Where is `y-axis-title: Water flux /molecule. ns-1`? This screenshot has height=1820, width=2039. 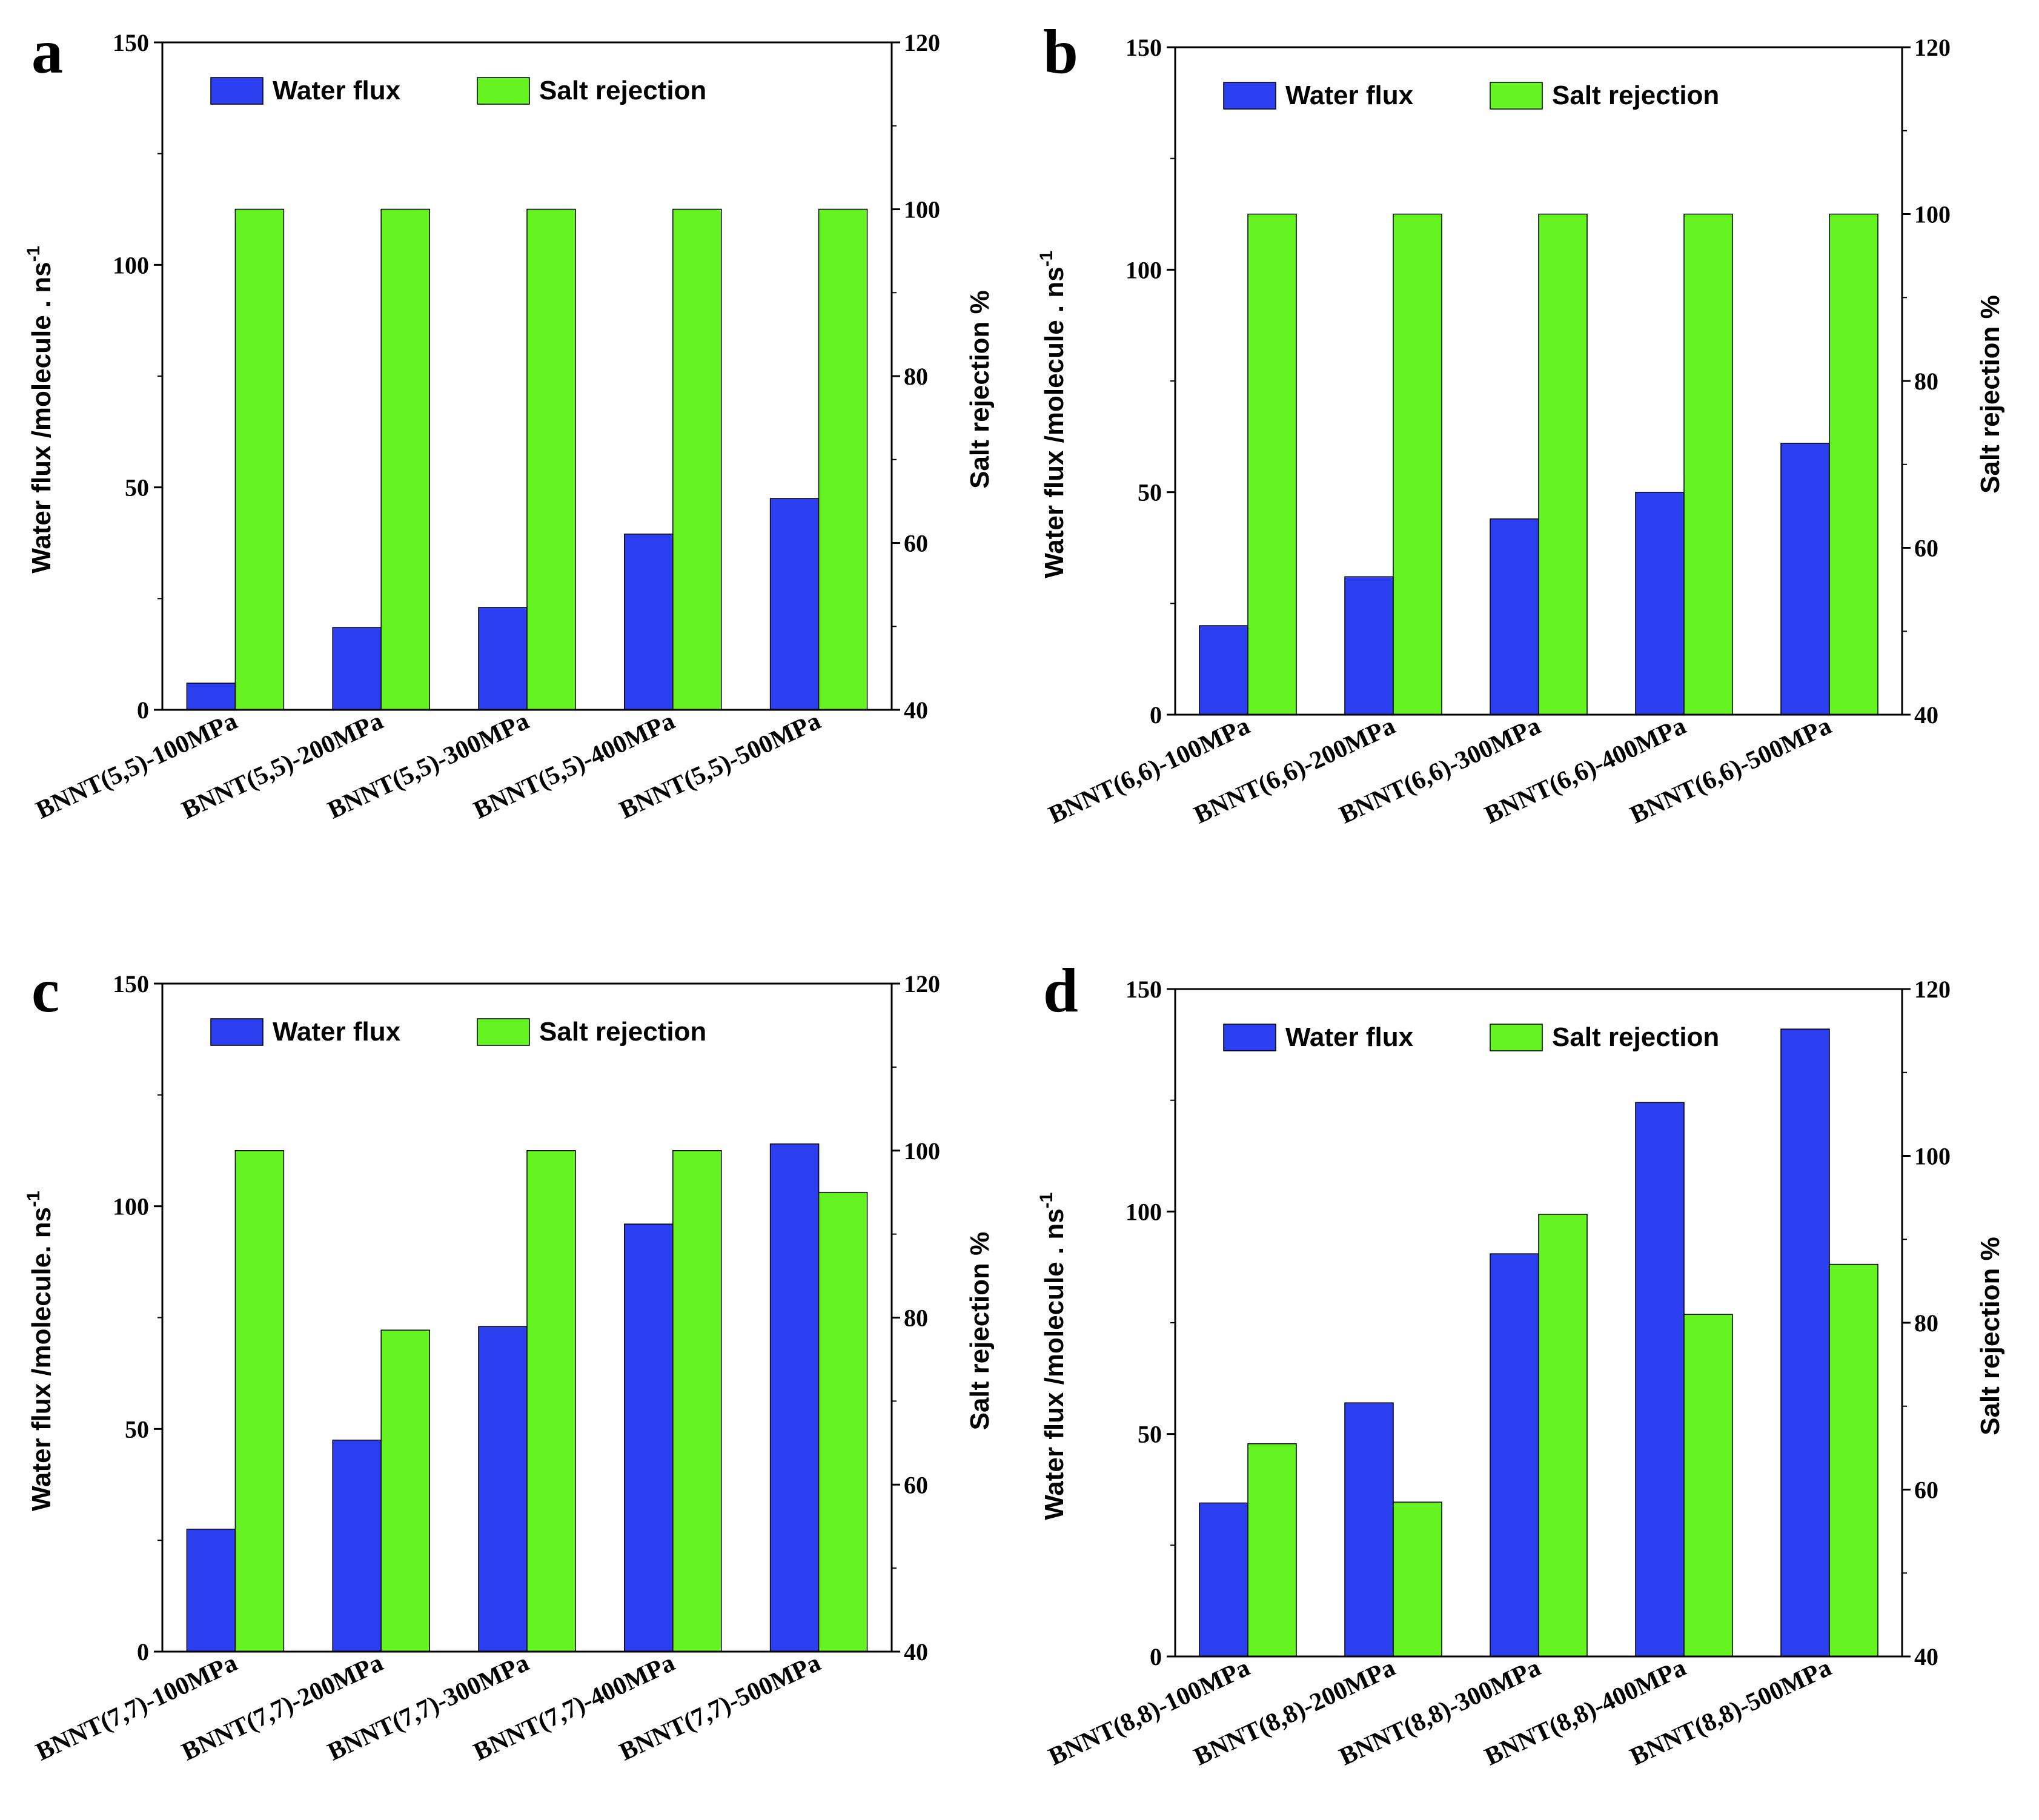 y-axis-title: Water flux /molecule. ns-1 is located at coordinates (40, 1351).